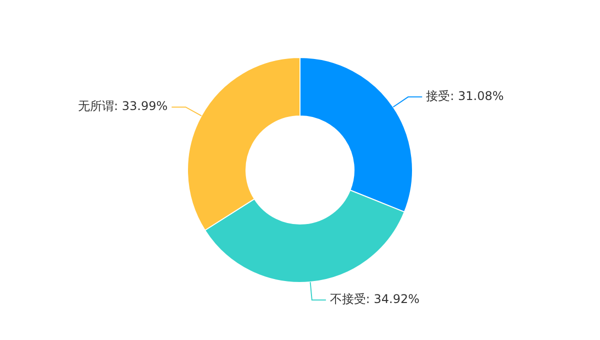 The height and width of the screenshot is (340, 600). Describe the element at coordinates (375, 299) in the screenshot. I see `slice-label: 不接受: 34.92%` at that location.